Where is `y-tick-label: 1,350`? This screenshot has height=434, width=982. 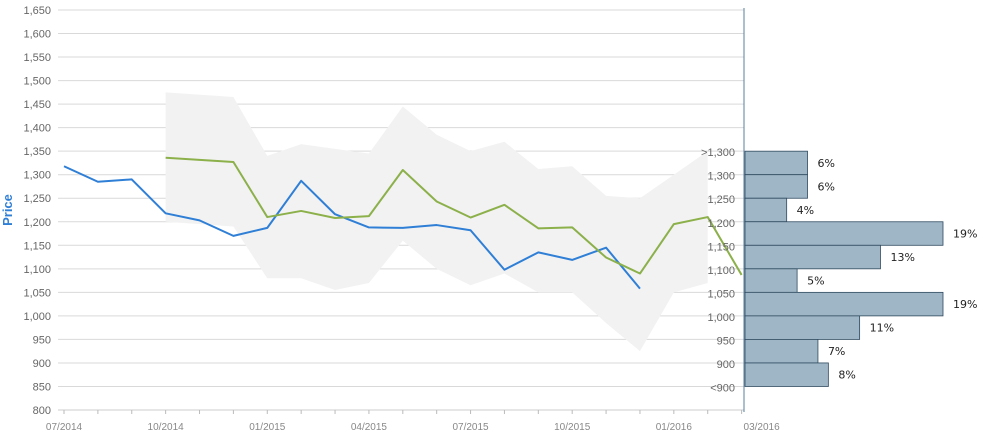 y-tick-label: 1,350 is located at coordinates (37, 152).